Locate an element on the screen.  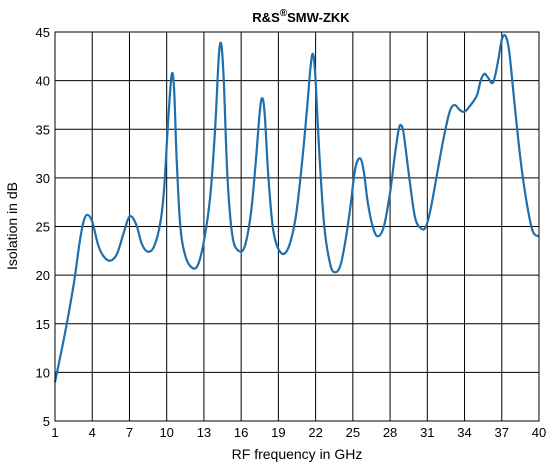
chart-title: R&S®SMW-ZKK is located at coordinates (301, 16).